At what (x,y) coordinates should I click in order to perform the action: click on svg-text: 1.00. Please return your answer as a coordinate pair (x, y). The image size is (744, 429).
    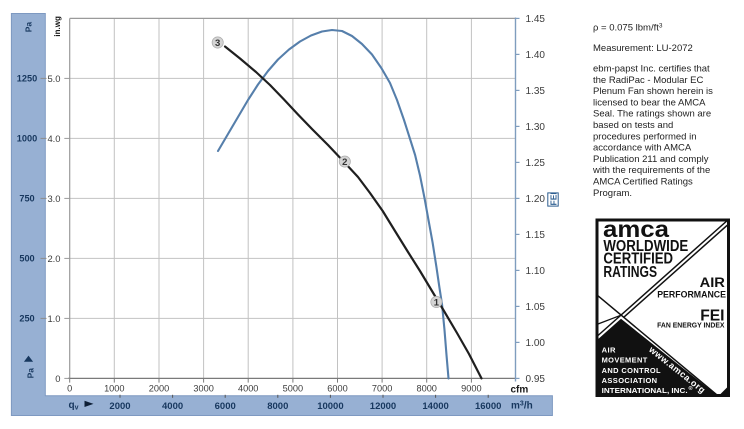
    Looking at the image, I should click on (536, 343).